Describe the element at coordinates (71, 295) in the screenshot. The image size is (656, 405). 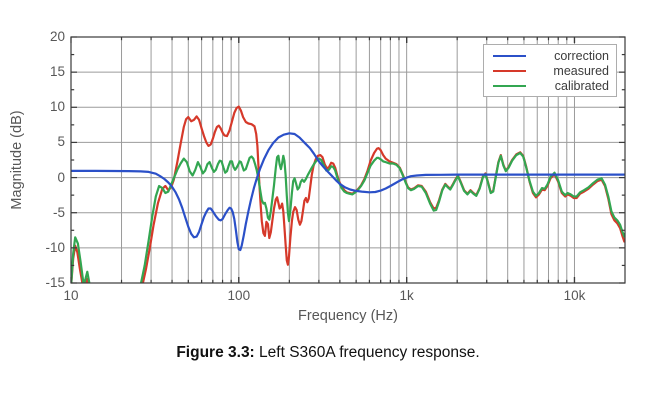
I see `x-tick-label-10: 10` at that location.